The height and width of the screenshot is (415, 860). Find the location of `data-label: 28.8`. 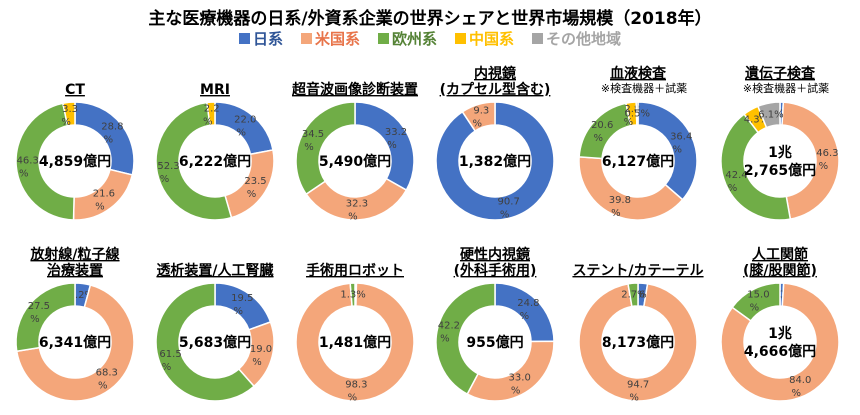

data-label: 28.8 is located at coordinates (112, 127).